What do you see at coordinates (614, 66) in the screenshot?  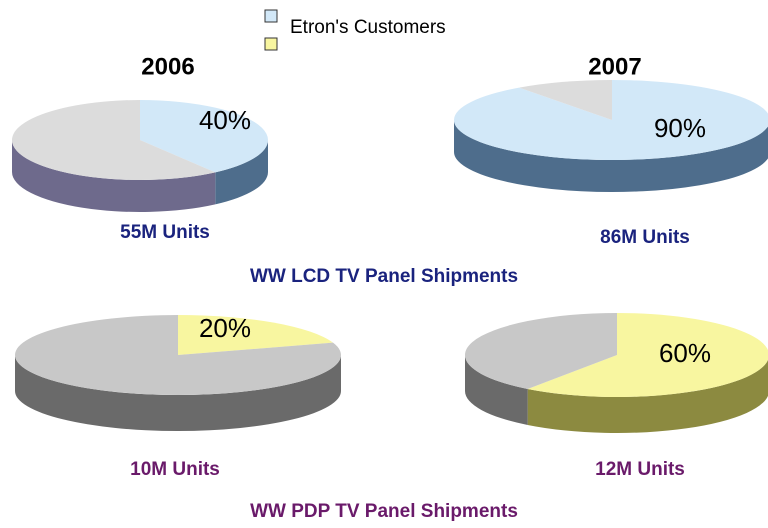 I see `chart-title: 2007` at bounding box center [614, 66].